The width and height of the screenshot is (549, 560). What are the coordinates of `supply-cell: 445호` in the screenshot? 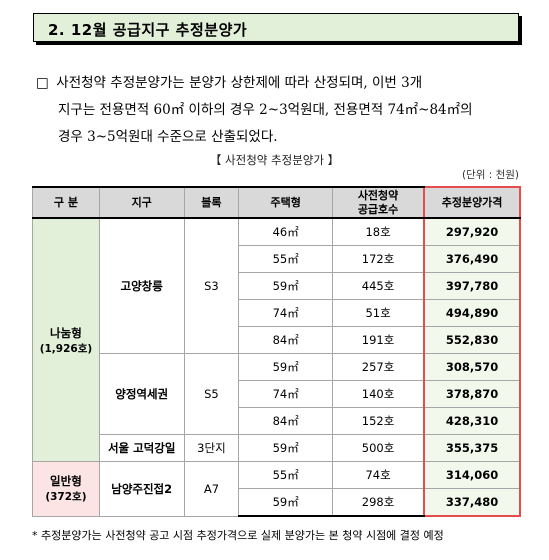 It's located at (378, 286).